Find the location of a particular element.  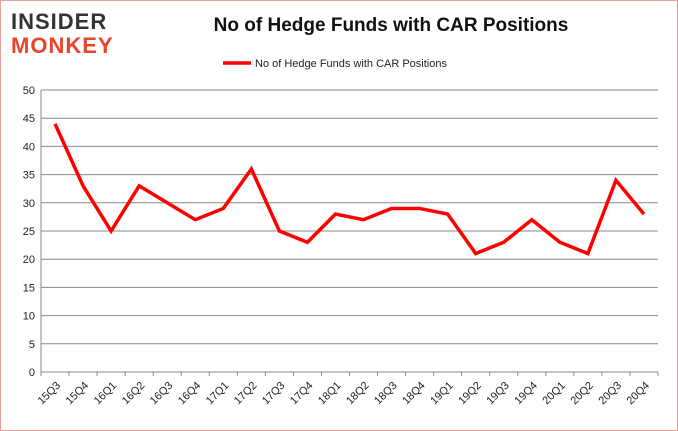

insider-monkey-logo: INSIDER MONKEY is located at coordinates (62, 33).